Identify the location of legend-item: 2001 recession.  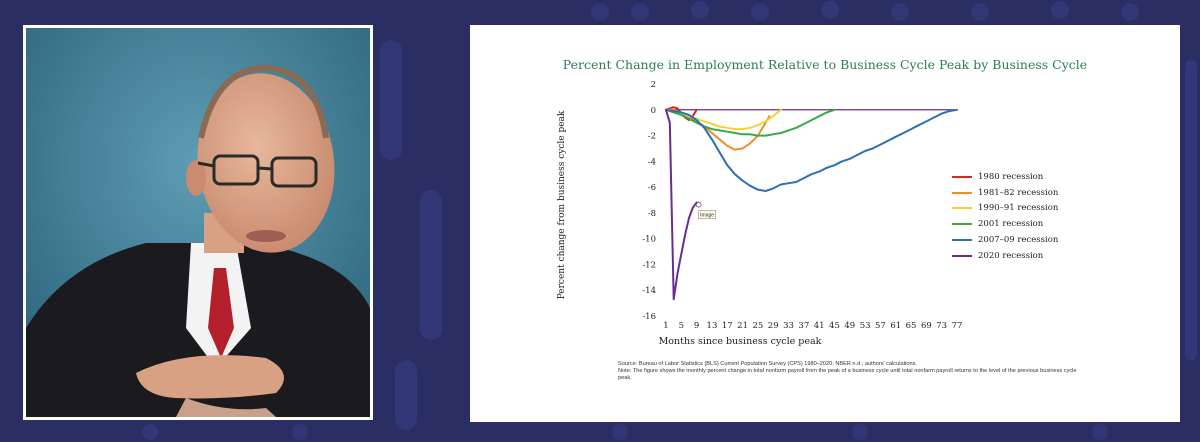
(1005, 224).